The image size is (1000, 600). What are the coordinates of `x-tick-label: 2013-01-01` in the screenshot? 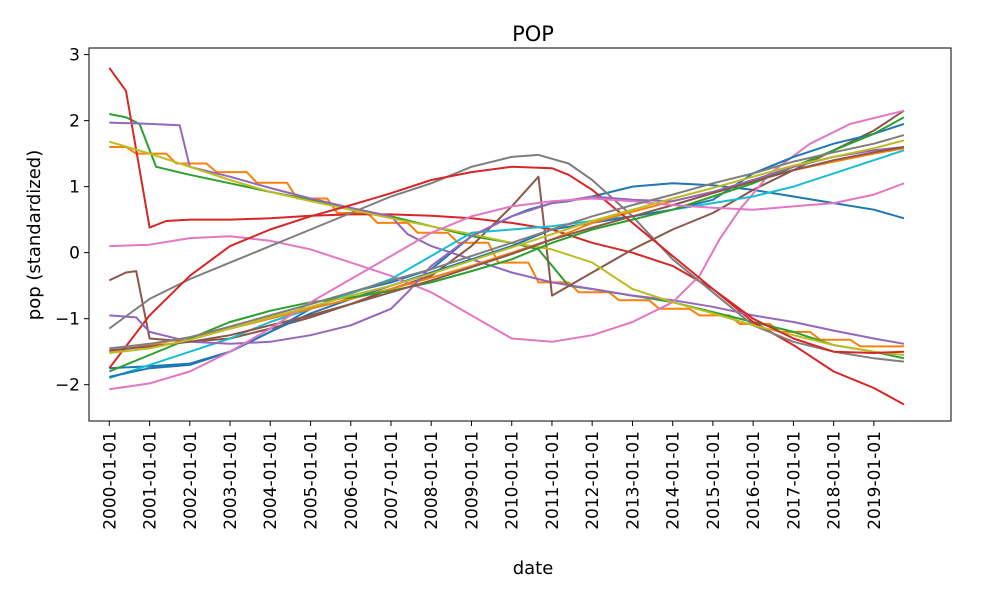 It's located at (633, 480).